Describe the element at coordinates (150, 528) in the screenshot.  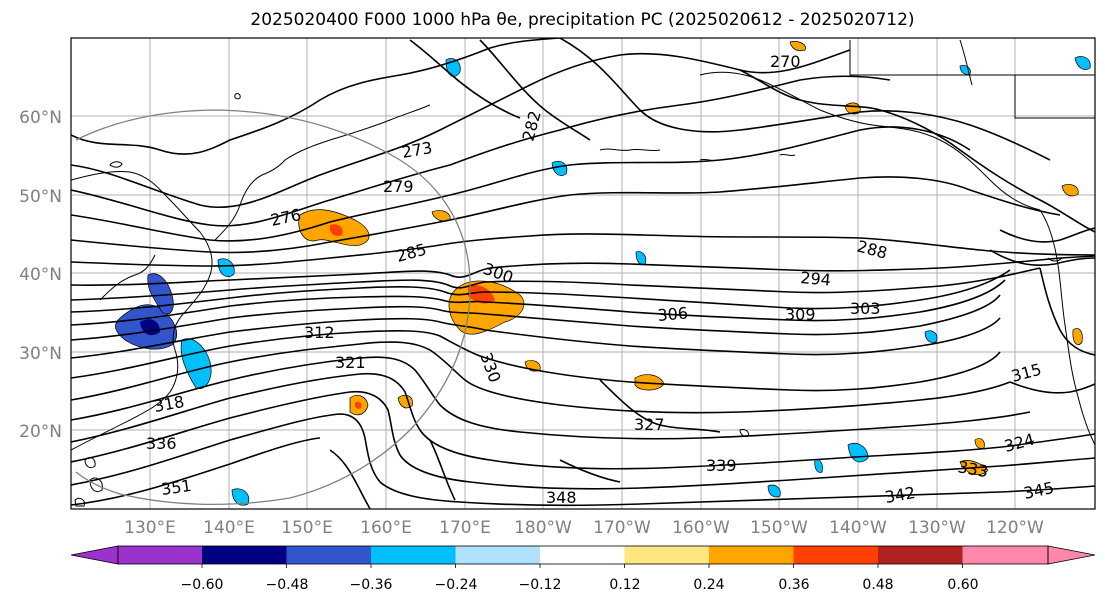
I see `lon-label: 130°E` at that location.